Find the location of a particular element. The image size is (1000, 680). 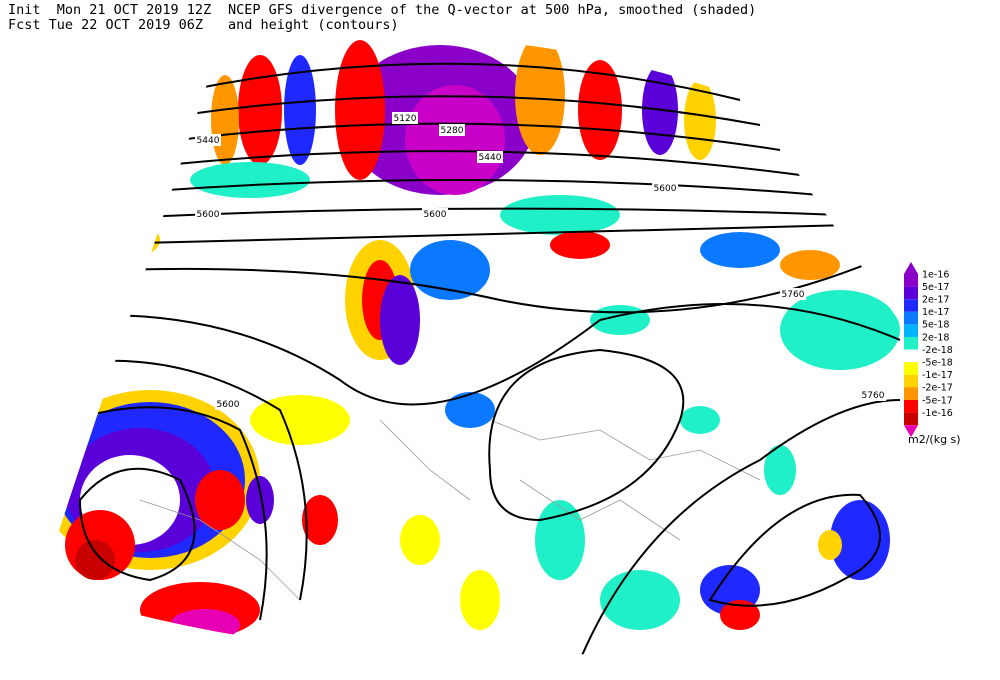

colorbar-label: -1e-17 is located at coordinates (937, 375).